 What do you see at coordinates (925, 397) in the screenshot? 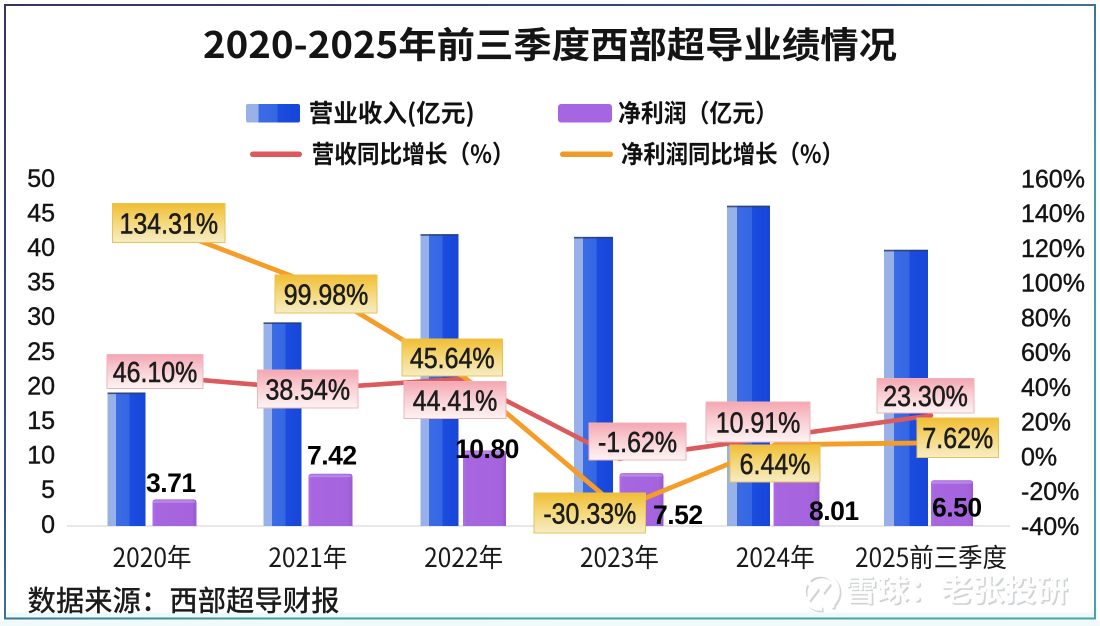
I see `svg-text: 23.30%` at bounding box center [925, 397].